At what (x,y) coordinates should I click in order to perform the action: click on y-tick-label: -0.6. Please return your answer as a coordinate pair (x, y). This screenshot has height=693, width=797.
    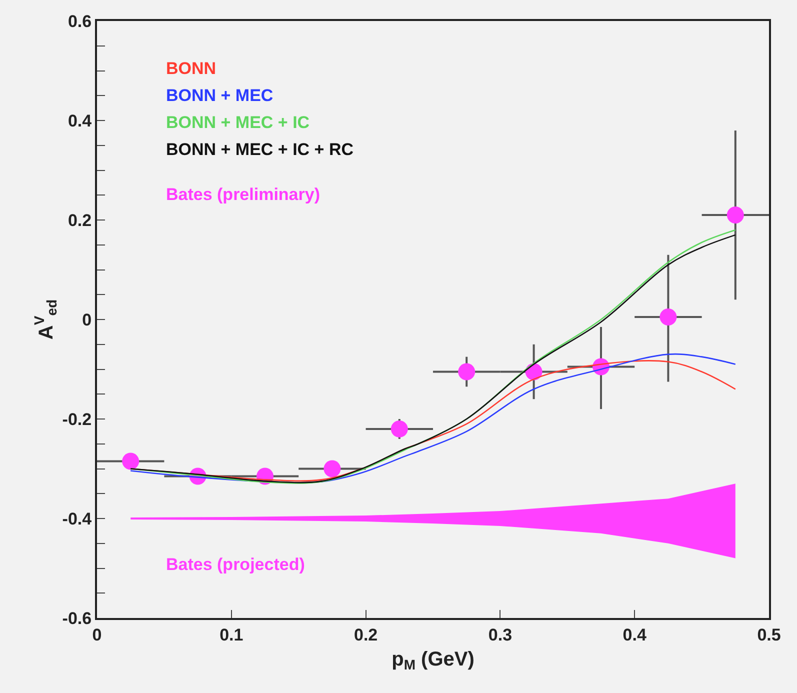
    Looking at the image, I should click on (77, 618).